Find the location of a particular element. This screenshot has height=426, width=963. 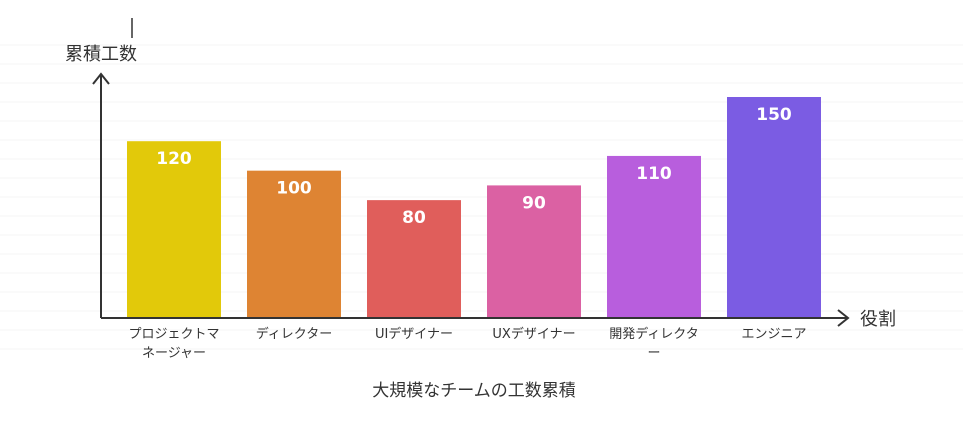

chart-title: 大規模なチームの工数累積 is located at coordinates (474, 391).